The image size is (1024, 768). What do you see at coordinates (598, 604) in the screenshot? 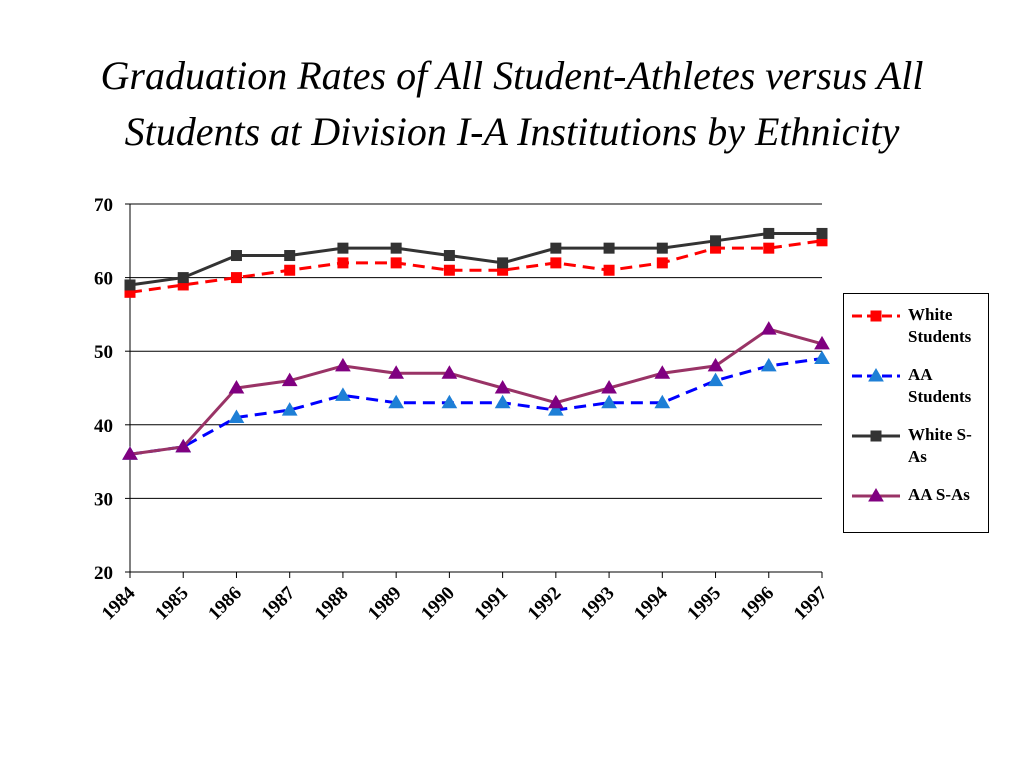
I see `x-tick-label: 1993` at bounding box center [598, 604].